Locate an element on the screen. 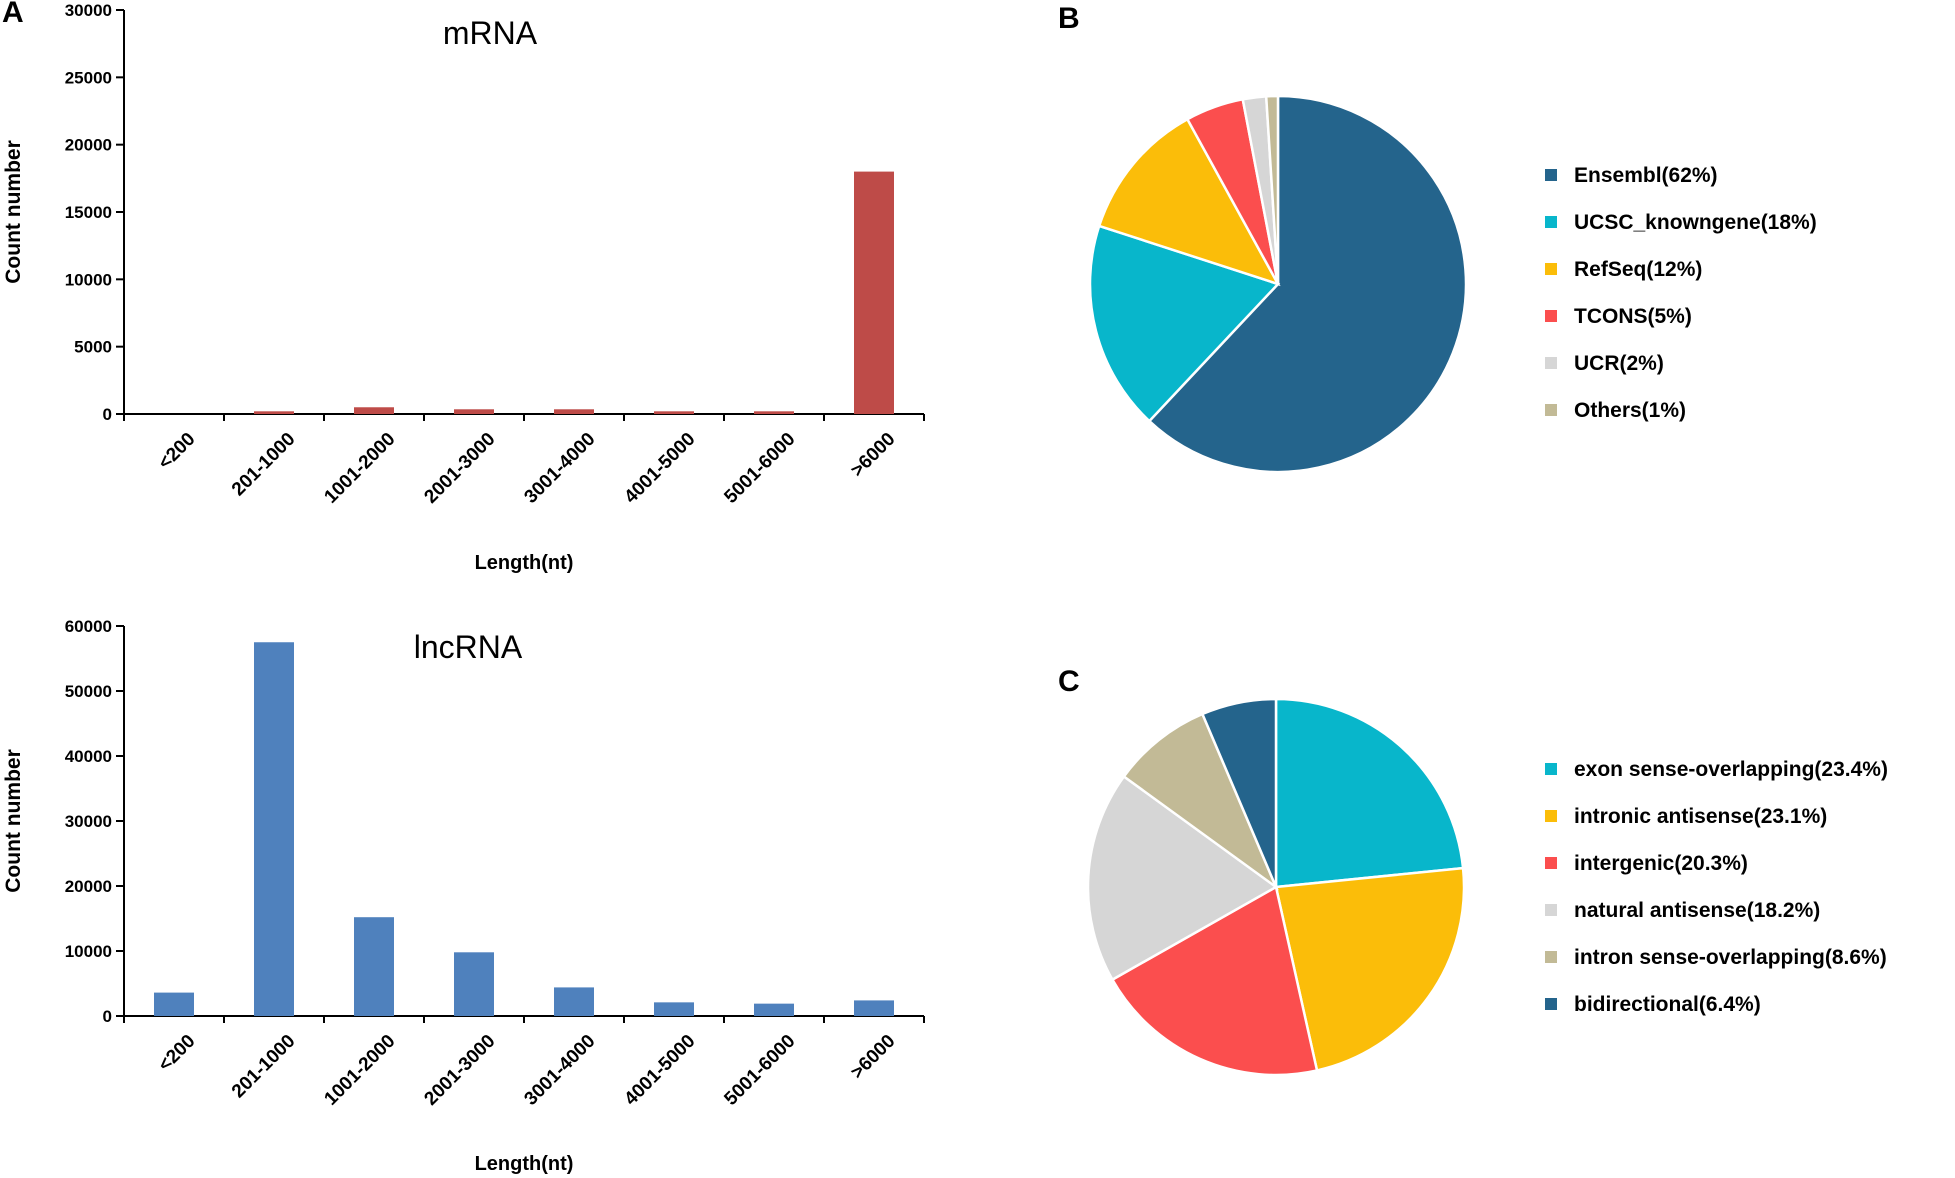 This screenshot has height=1178, width=1955. panel-letter-a: A is located at coordinates (13, 14).